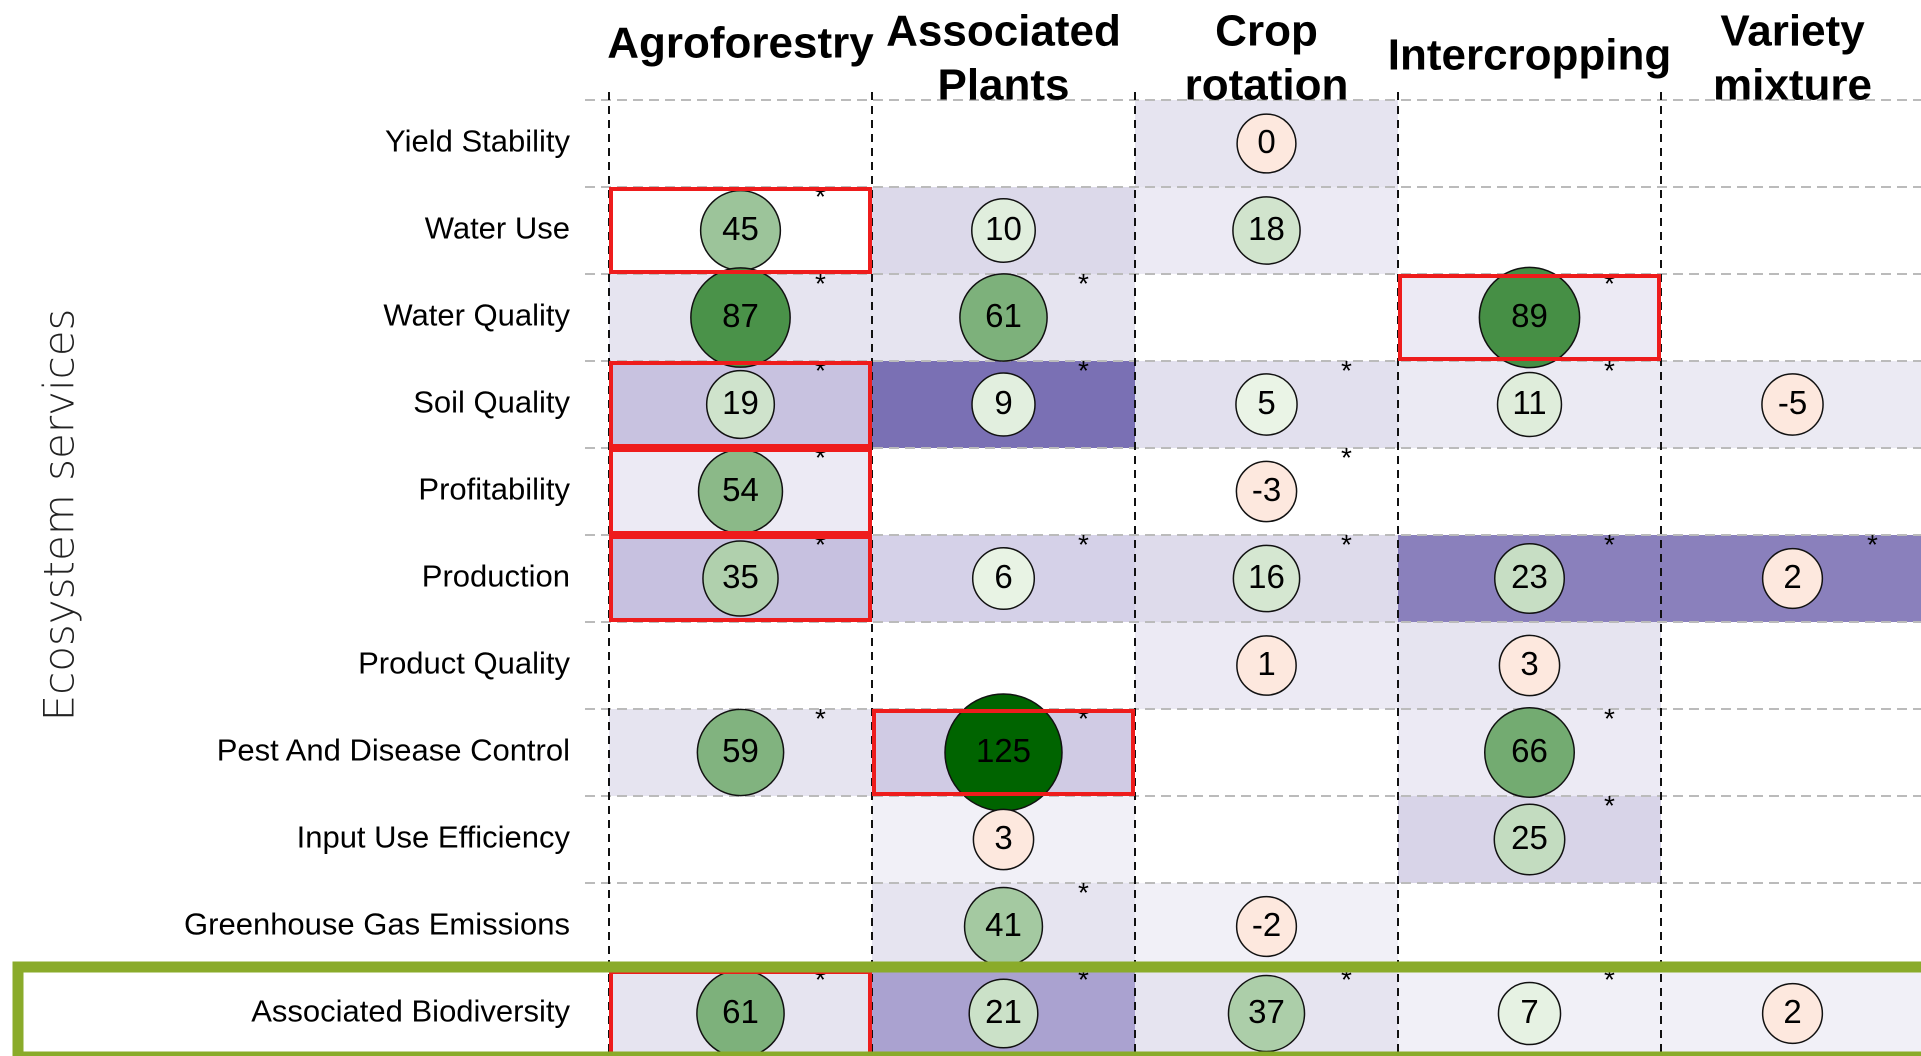 The image size is (1921, 1056). I want to click on bubble-value: 66, so click(1529, 750).